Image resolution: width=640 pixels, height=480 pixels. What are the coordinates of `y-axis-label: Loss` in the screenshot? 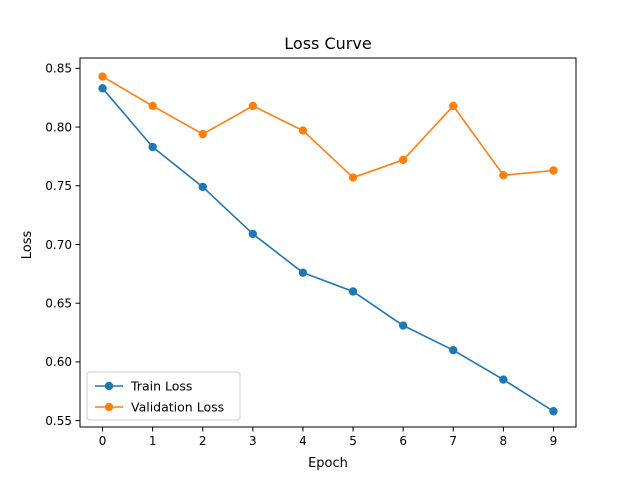 It's located at (27, 245).